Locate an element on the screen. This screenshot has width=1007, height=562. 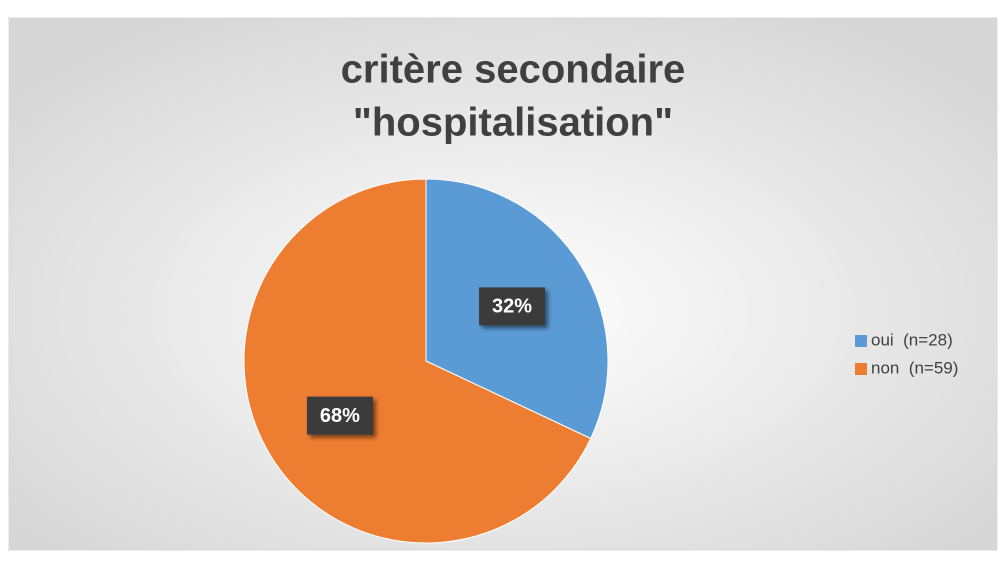
chart-title: critère secondaire is located at coordinates (513, 70).